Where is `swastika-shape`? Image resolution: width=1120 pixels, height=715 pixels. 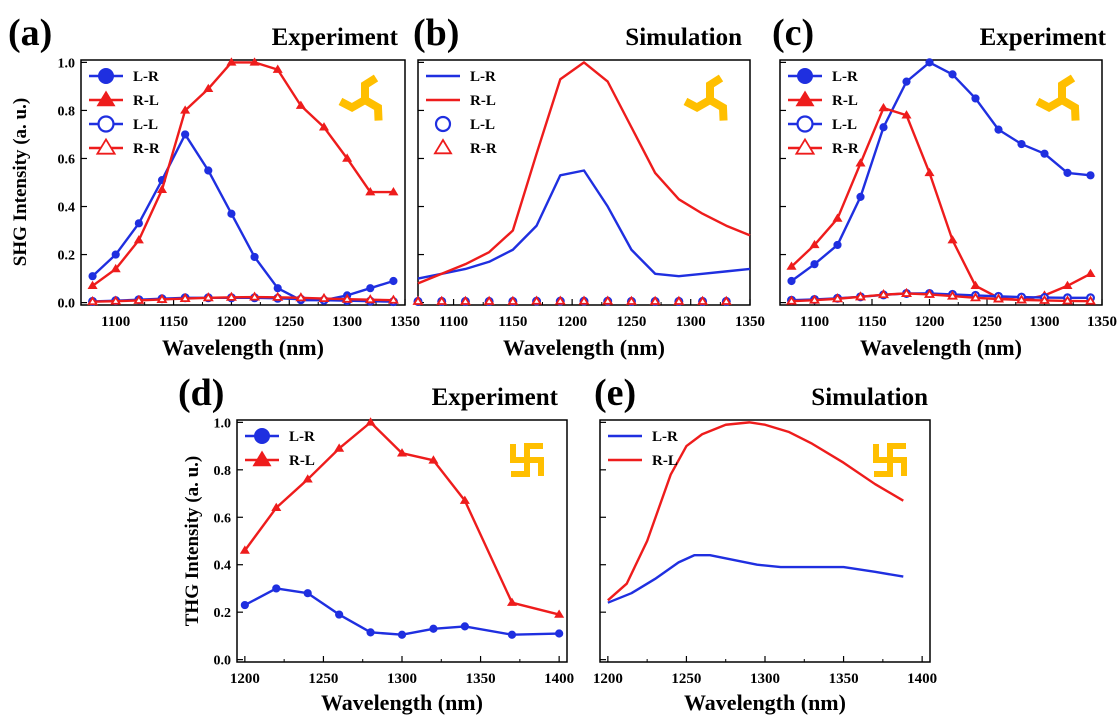
swastika-shape is located at coordinates (527, 460).